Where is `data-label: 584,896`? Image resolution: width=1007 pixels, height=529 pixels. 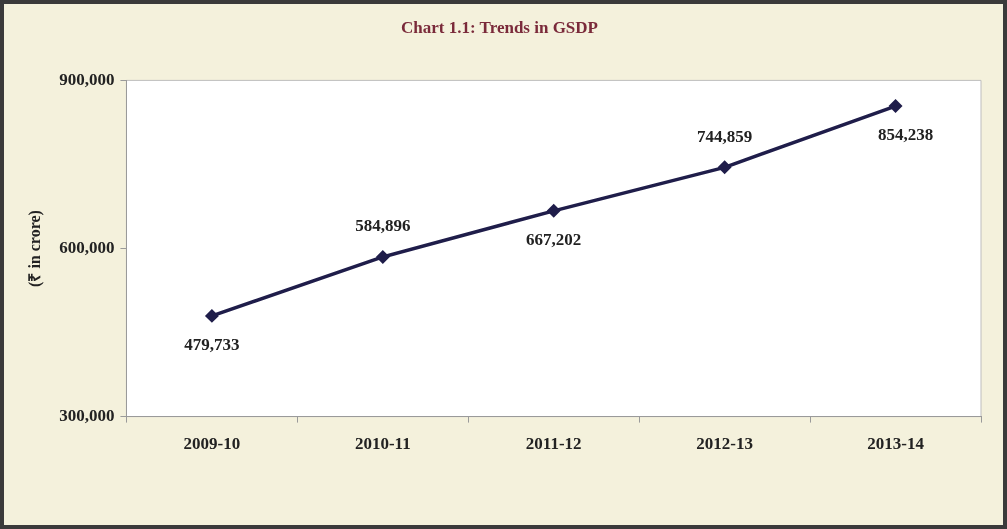
data-label: 584,896 is located at coordinates (383, 226).